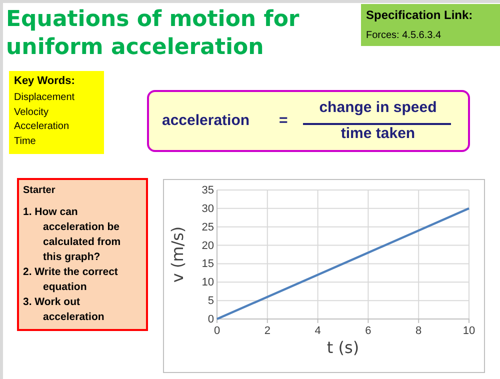 Image resolution: width=500 pixels, height=379 pixels. Describe the element at coordinates (208, 227) in the screenshot. I see `y-tick-label: 25` at that location.